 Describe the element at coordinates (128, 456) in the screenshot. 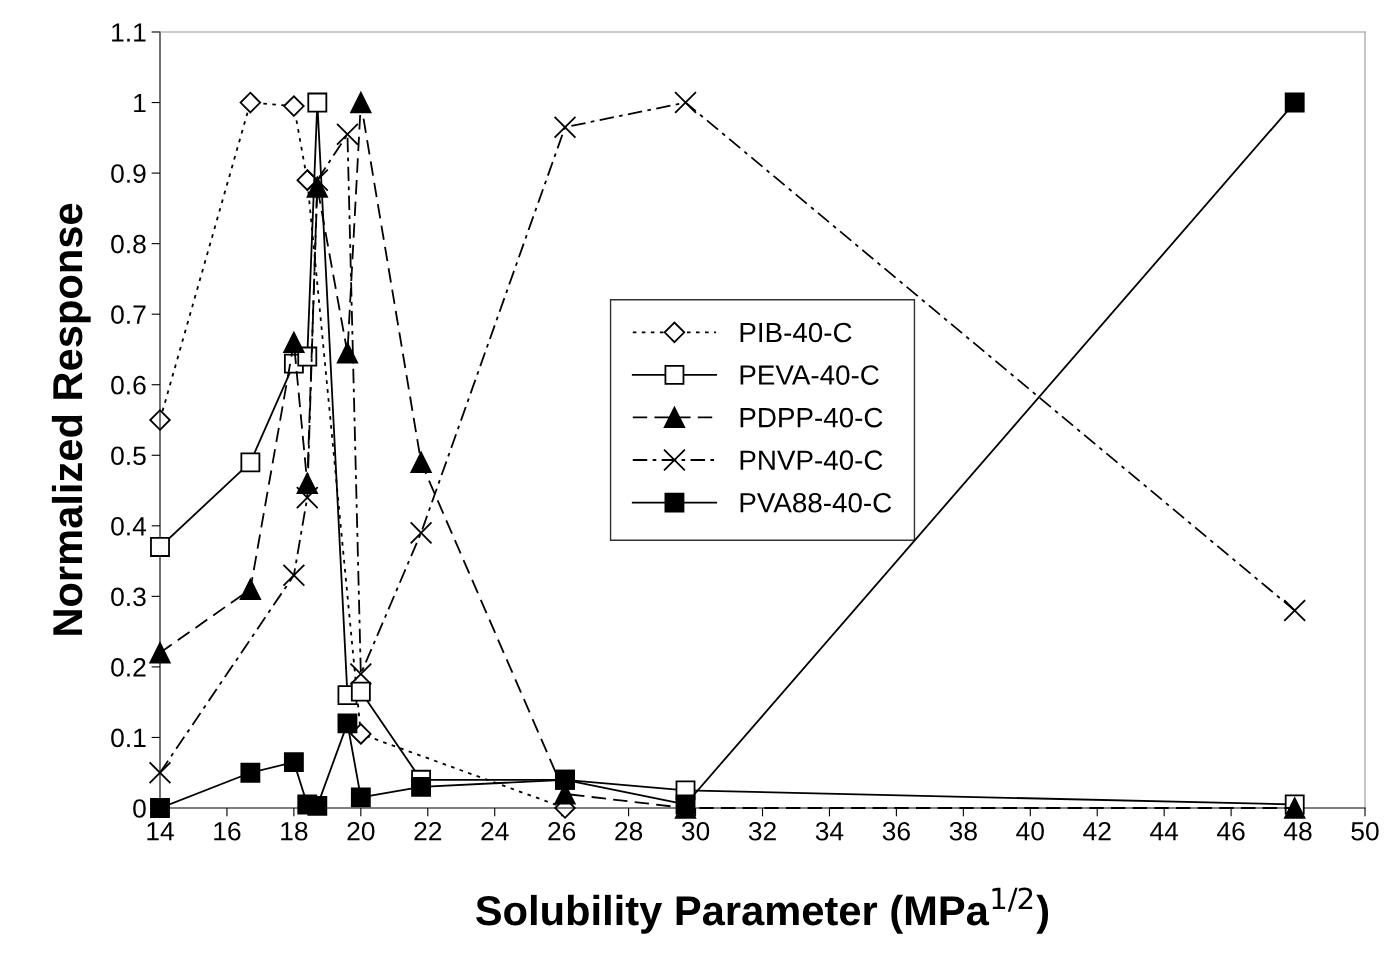

I see `y-tick-label: 0.5` at that location.